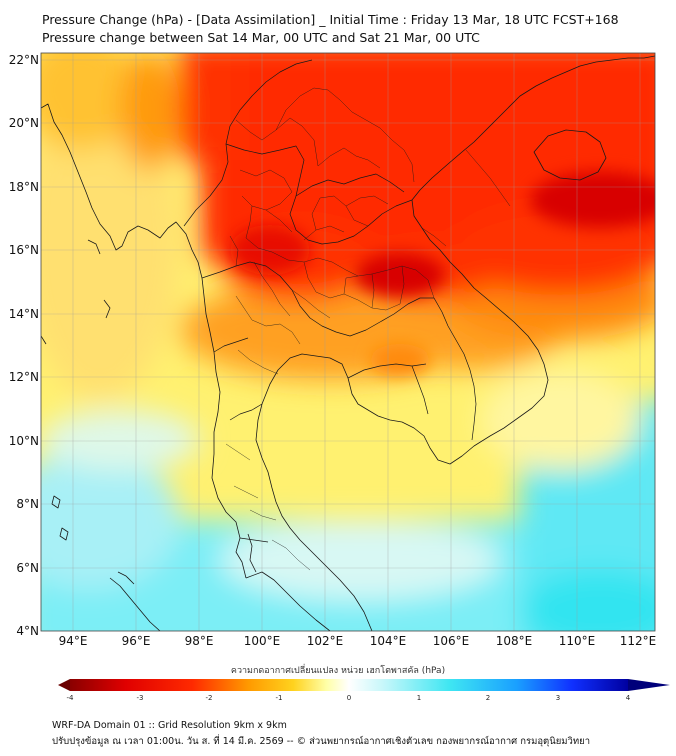 This screenshot has height=756, width=676. I want to click on colorbar-min-extend, so click(64, 685).